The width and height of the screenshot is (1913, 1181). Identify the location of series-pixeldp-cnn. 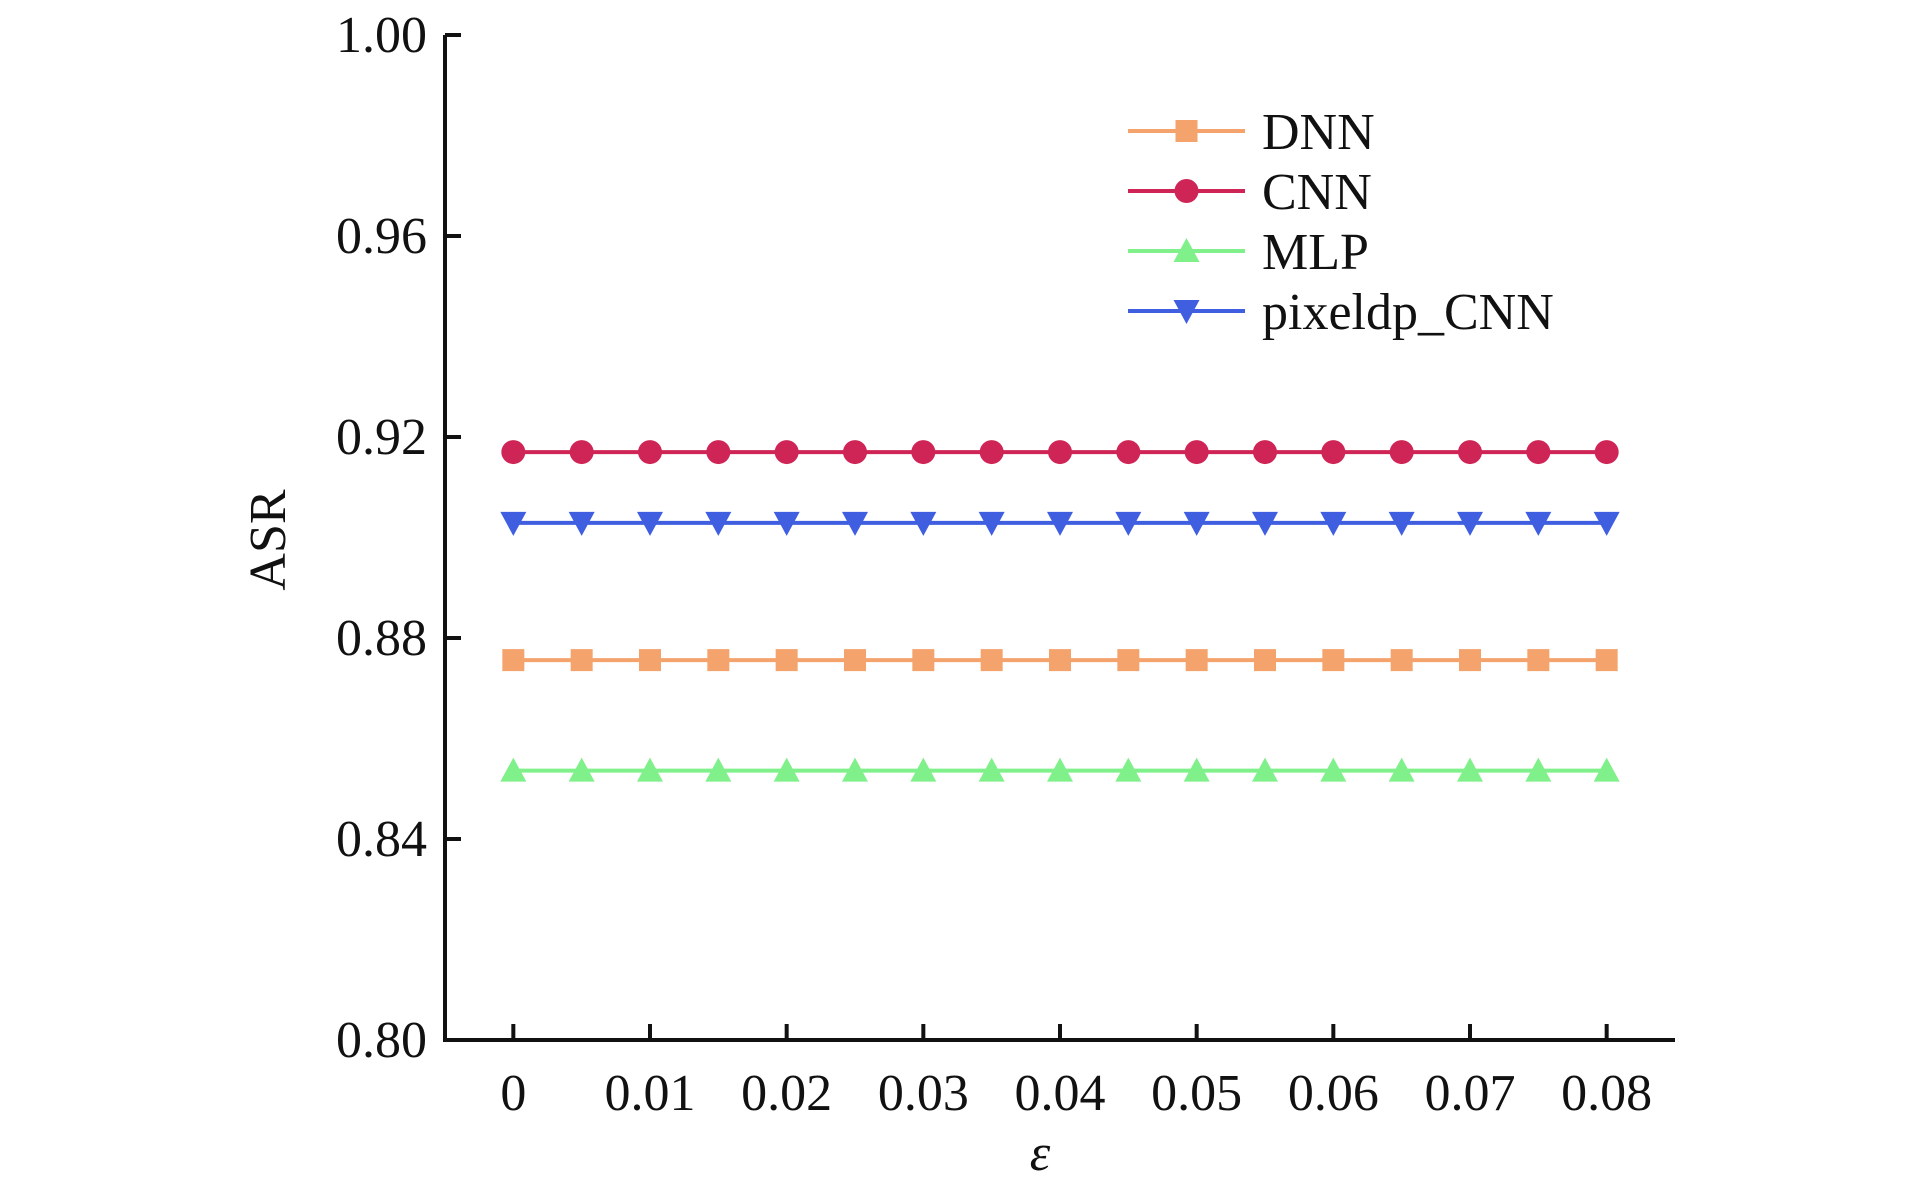
(1060, 523).